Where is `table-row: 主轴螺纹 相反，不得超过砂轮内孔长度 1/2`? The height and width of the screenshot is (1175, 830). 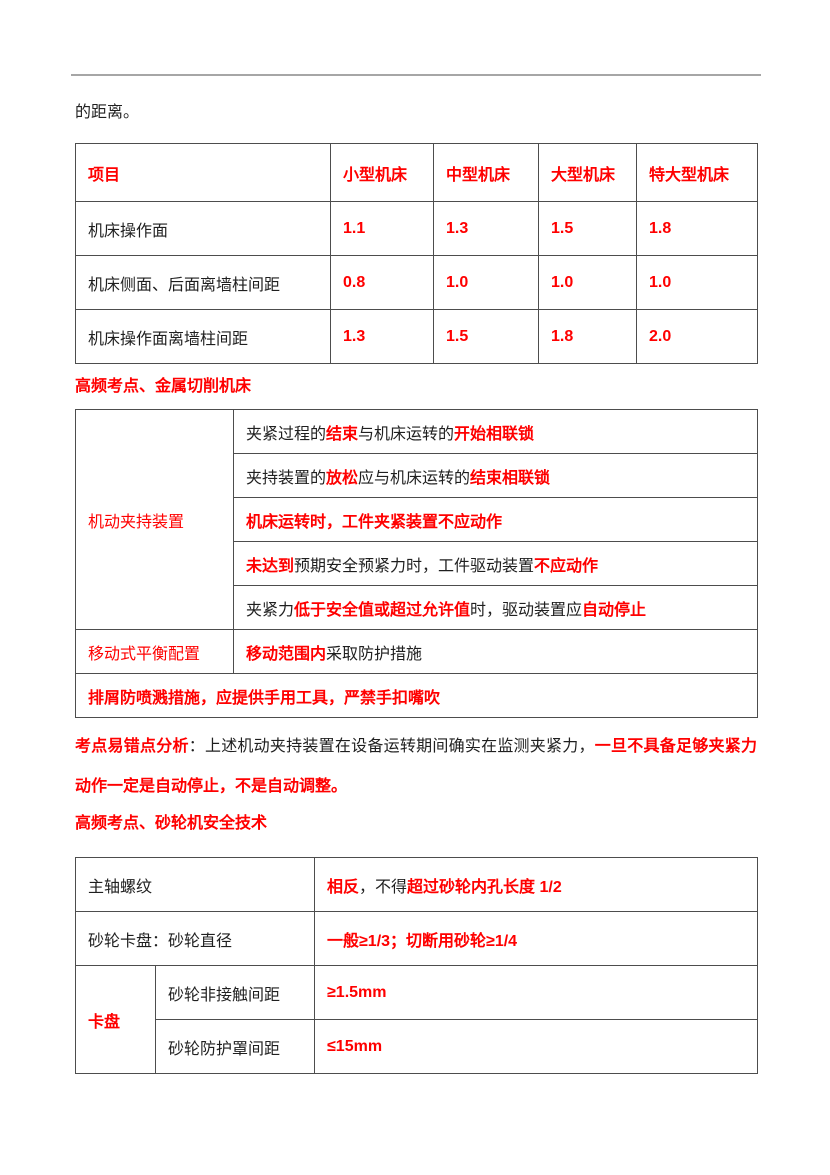 table-row: 主轴螺纹 相反，不得超过砂轮内孔长度 1/2 is located at coordinates (416, 884).